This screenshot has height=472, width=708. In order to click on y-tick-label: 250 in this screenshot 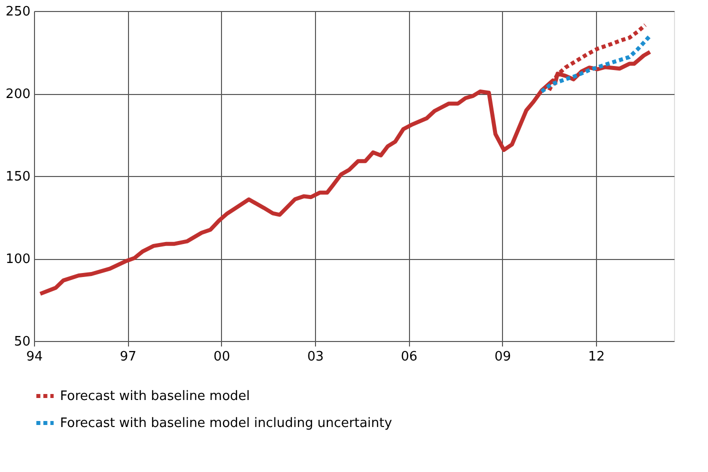, I will do `click(18, 12)`.